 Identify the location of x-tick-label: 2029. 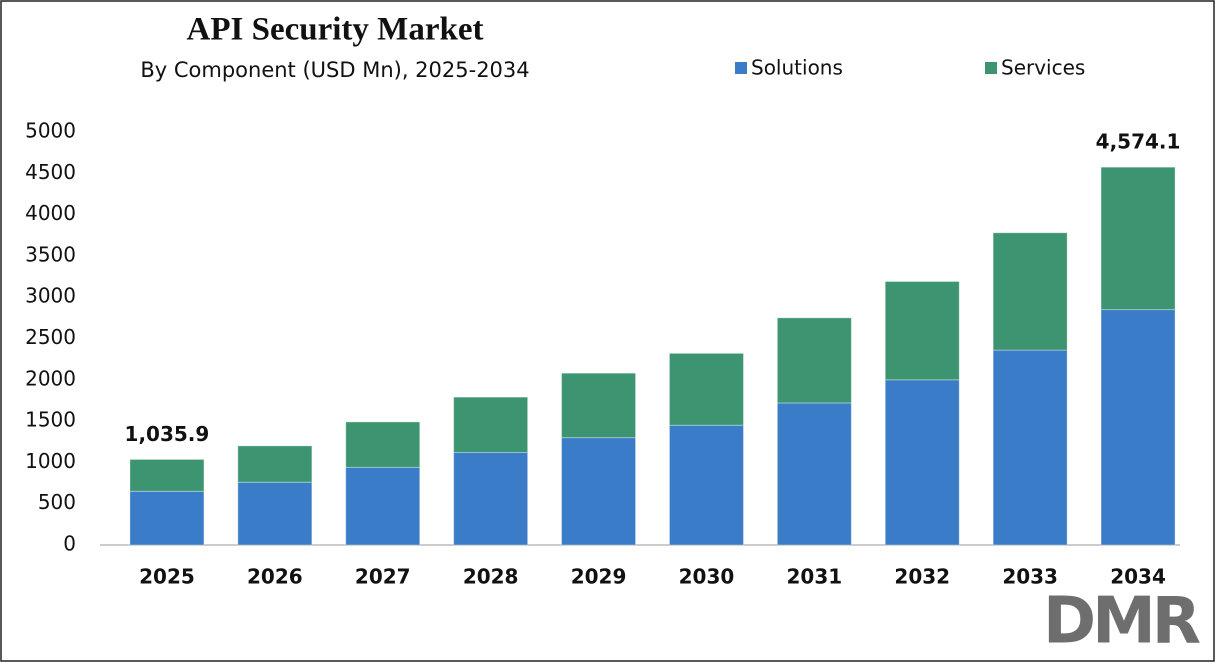
(599, 577).